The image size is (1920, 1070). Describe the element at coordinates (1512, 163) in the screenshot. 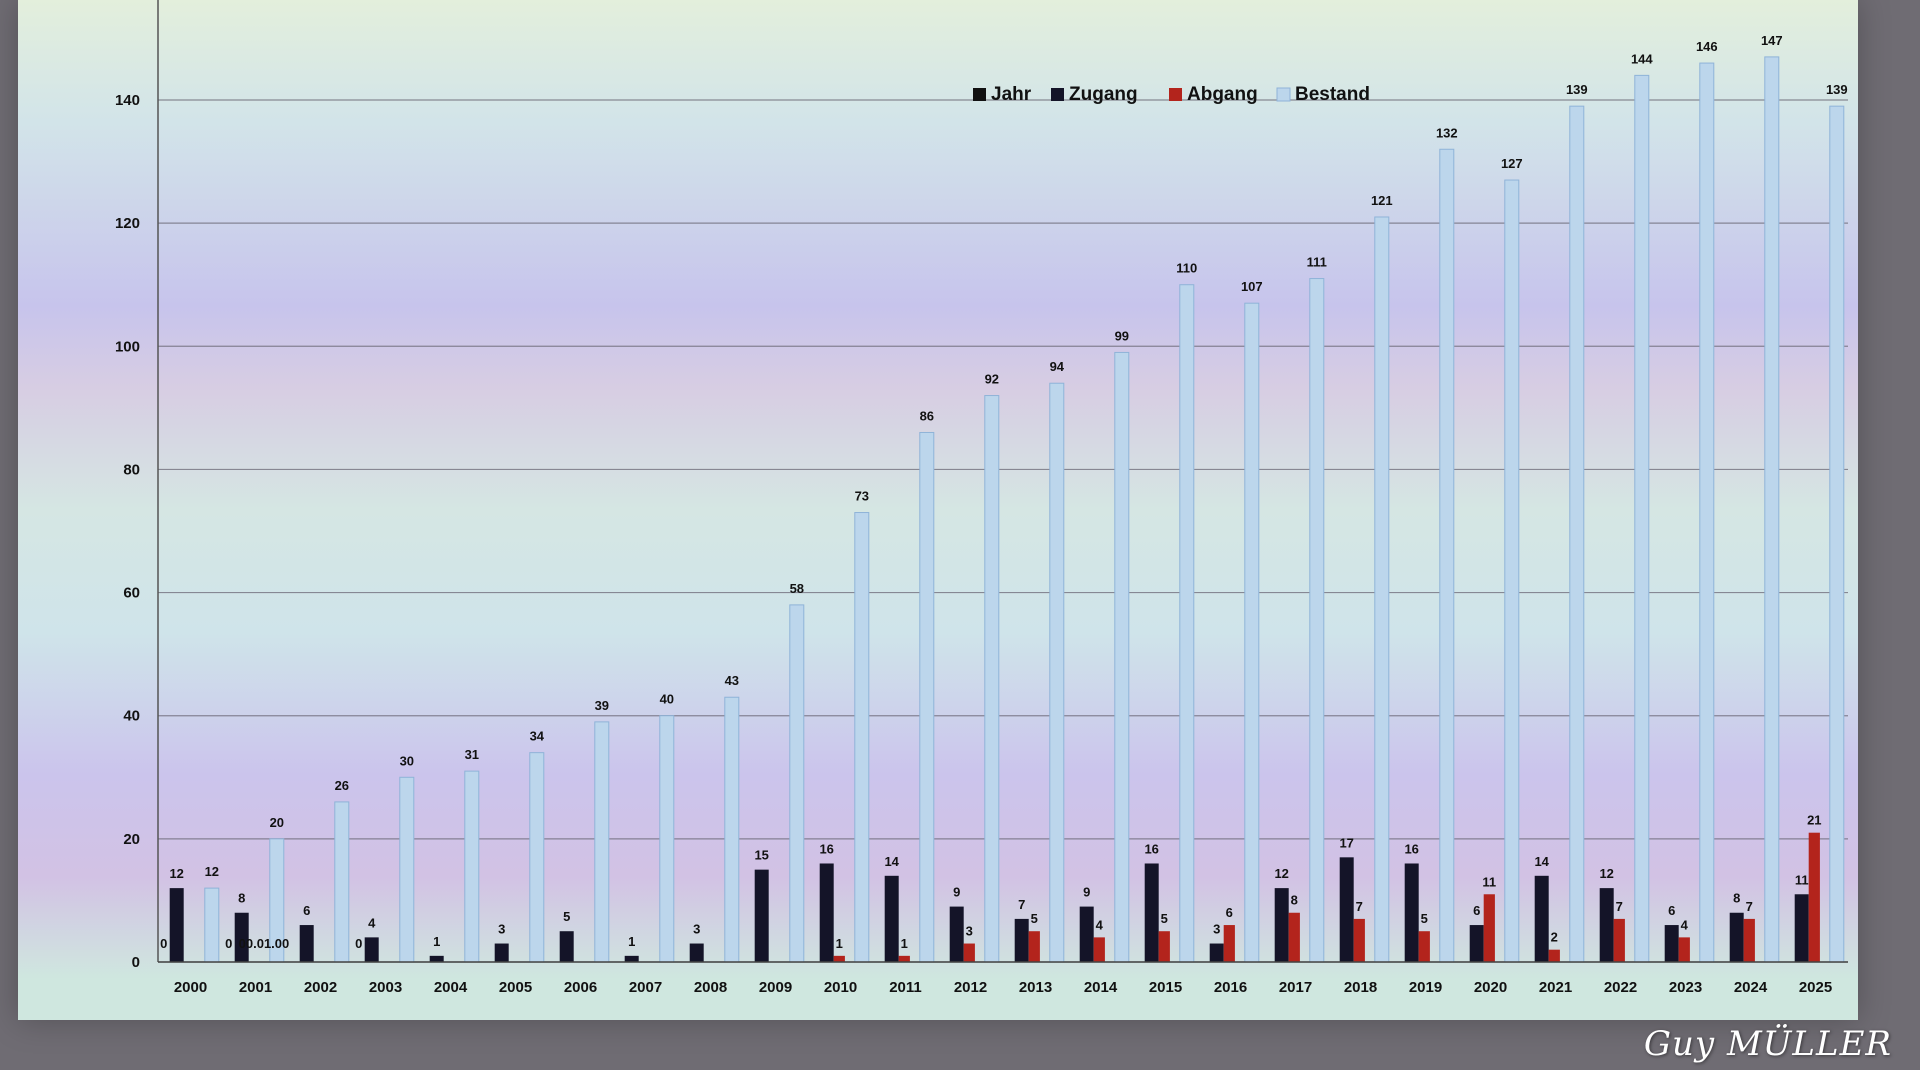

I see `data-label-bestand: 127` at that location.